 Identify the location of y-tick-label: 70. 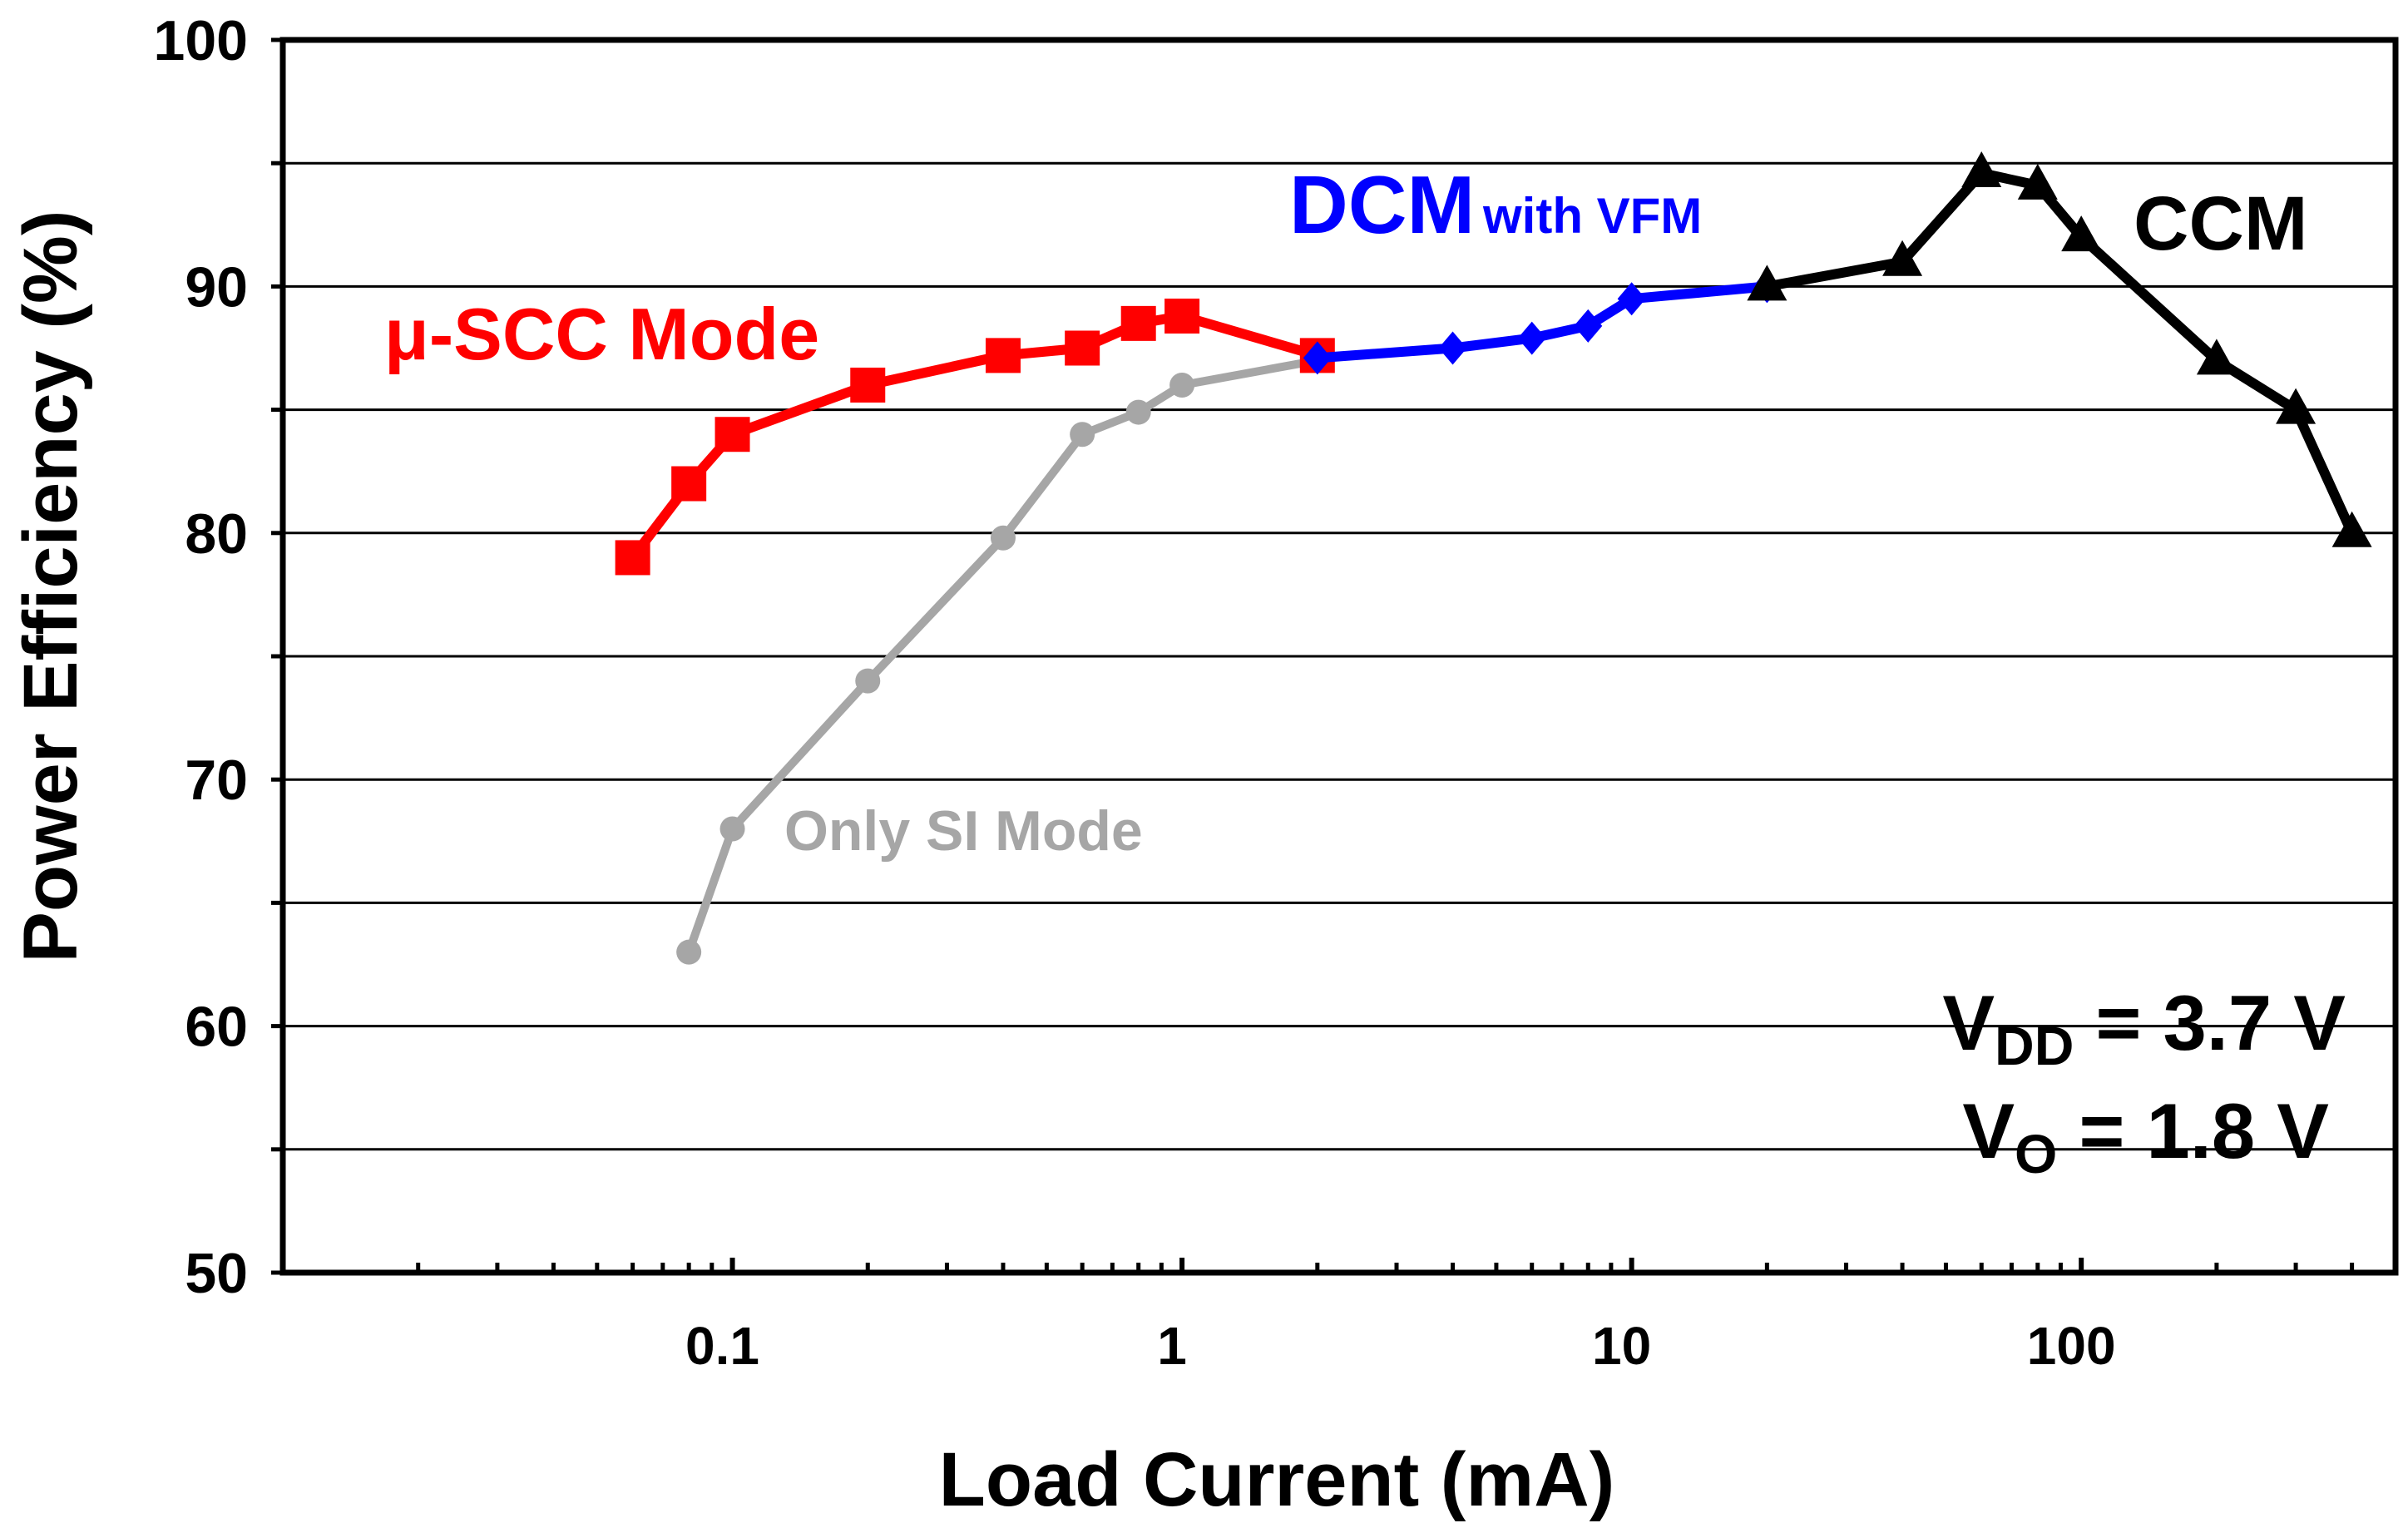
(216, 781).